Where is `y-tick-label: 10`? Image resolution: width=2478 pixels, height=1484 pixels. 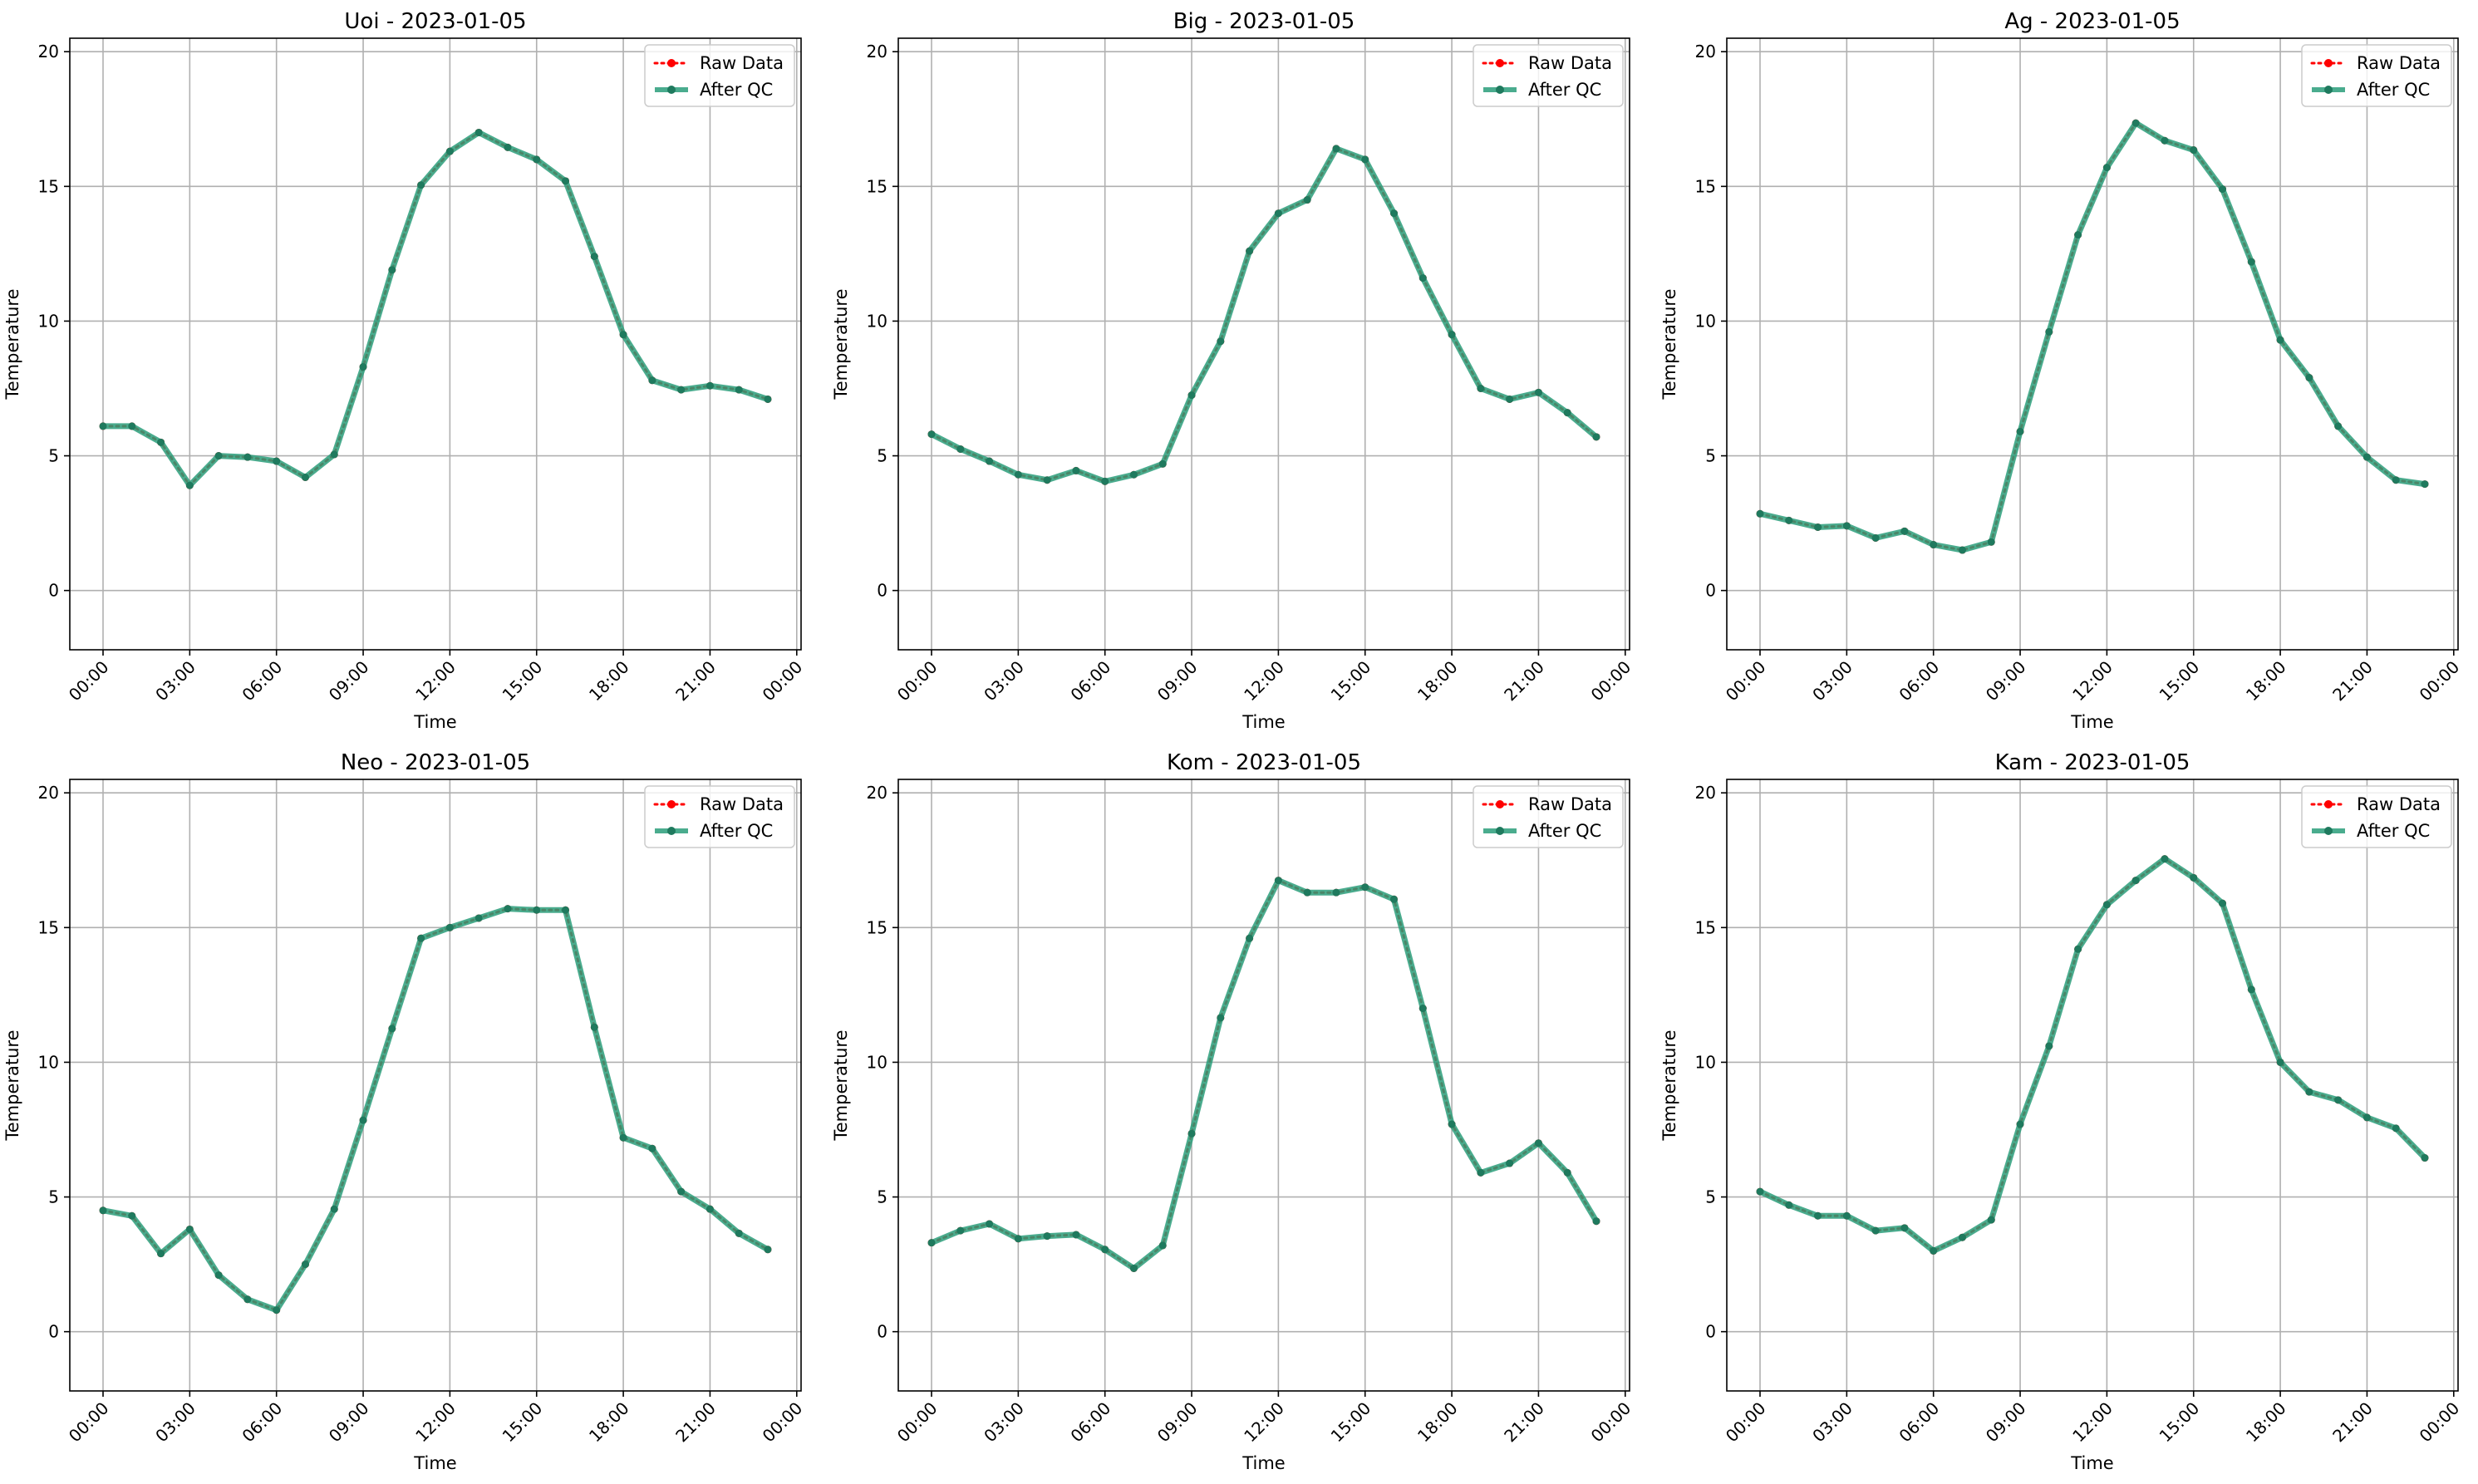
y-tick-label: 10 is located at coordinates (877, 1062).